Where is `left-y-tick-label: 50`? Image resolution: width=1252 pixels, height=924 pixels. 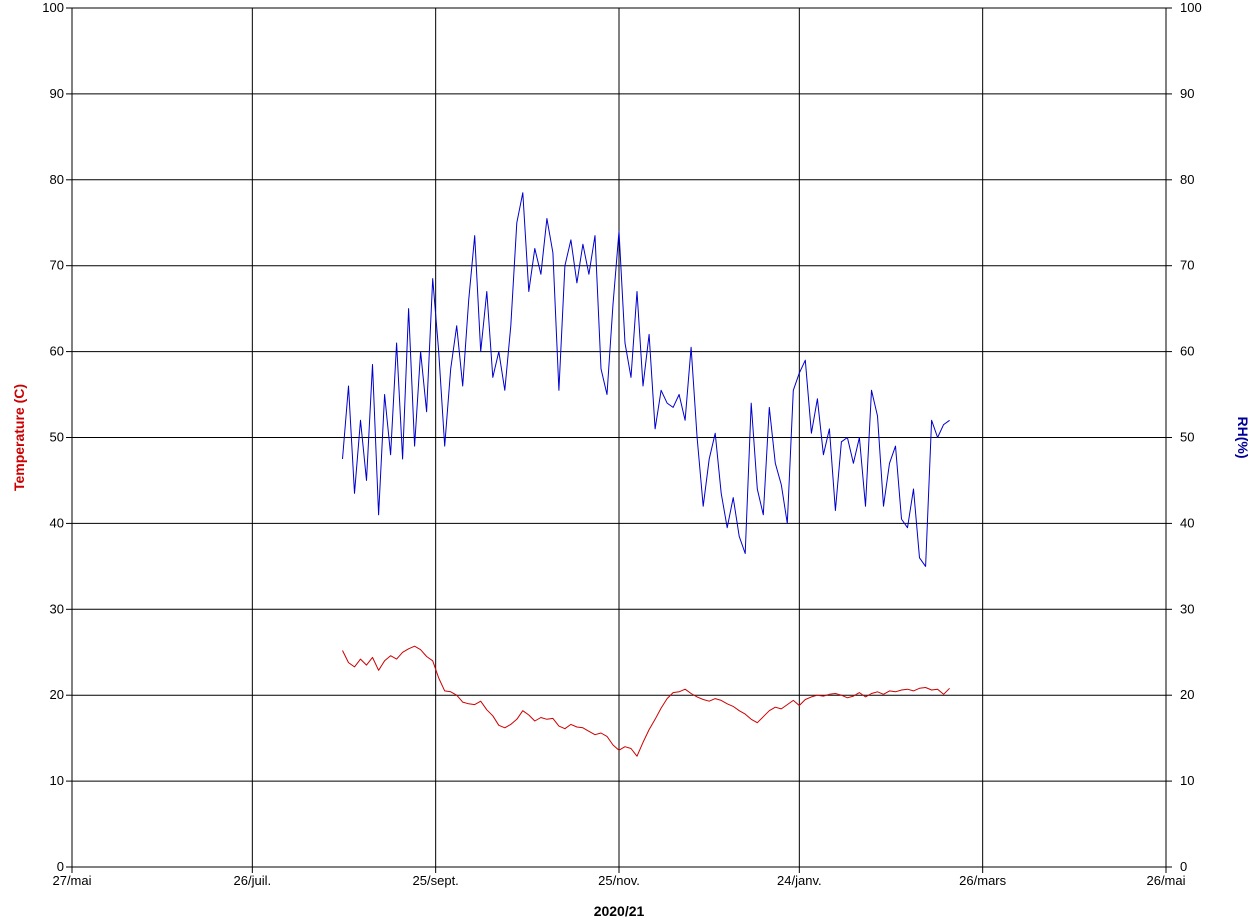 left-y-tick-label: 50 is located at coordinates (57, 437).